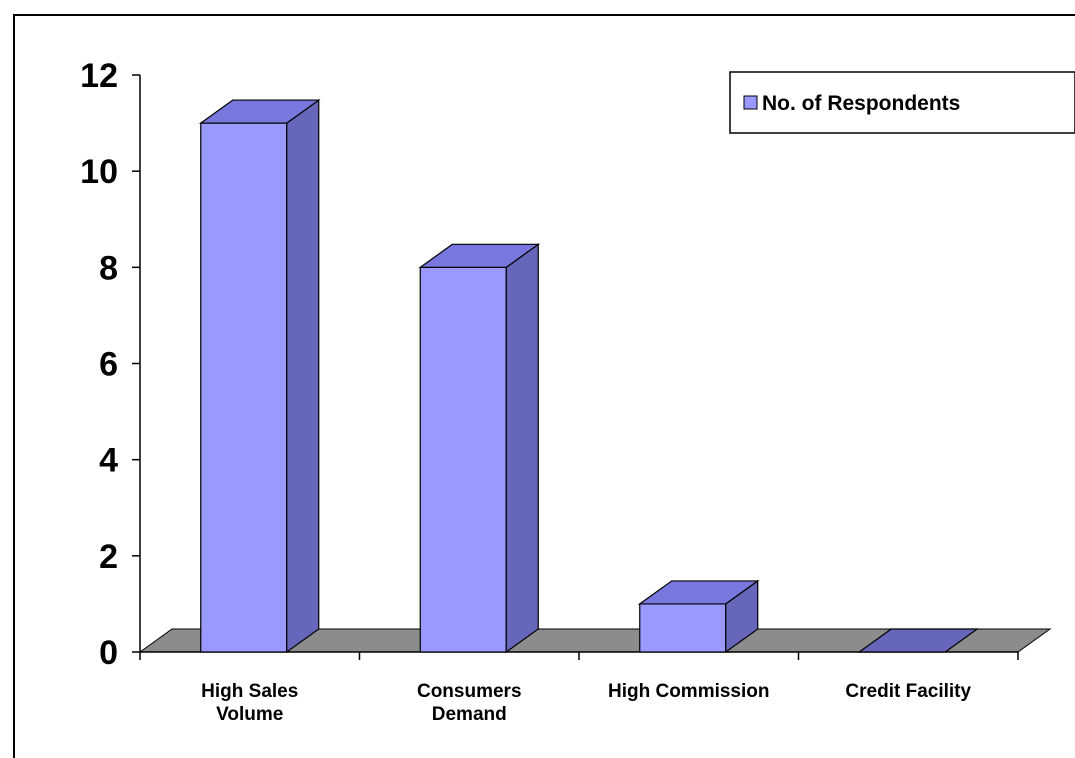  What do you see at coordinates (469, 691) in the screenshot?
I see `x-tick-label: Consumers` at bounding box center [469, 691].